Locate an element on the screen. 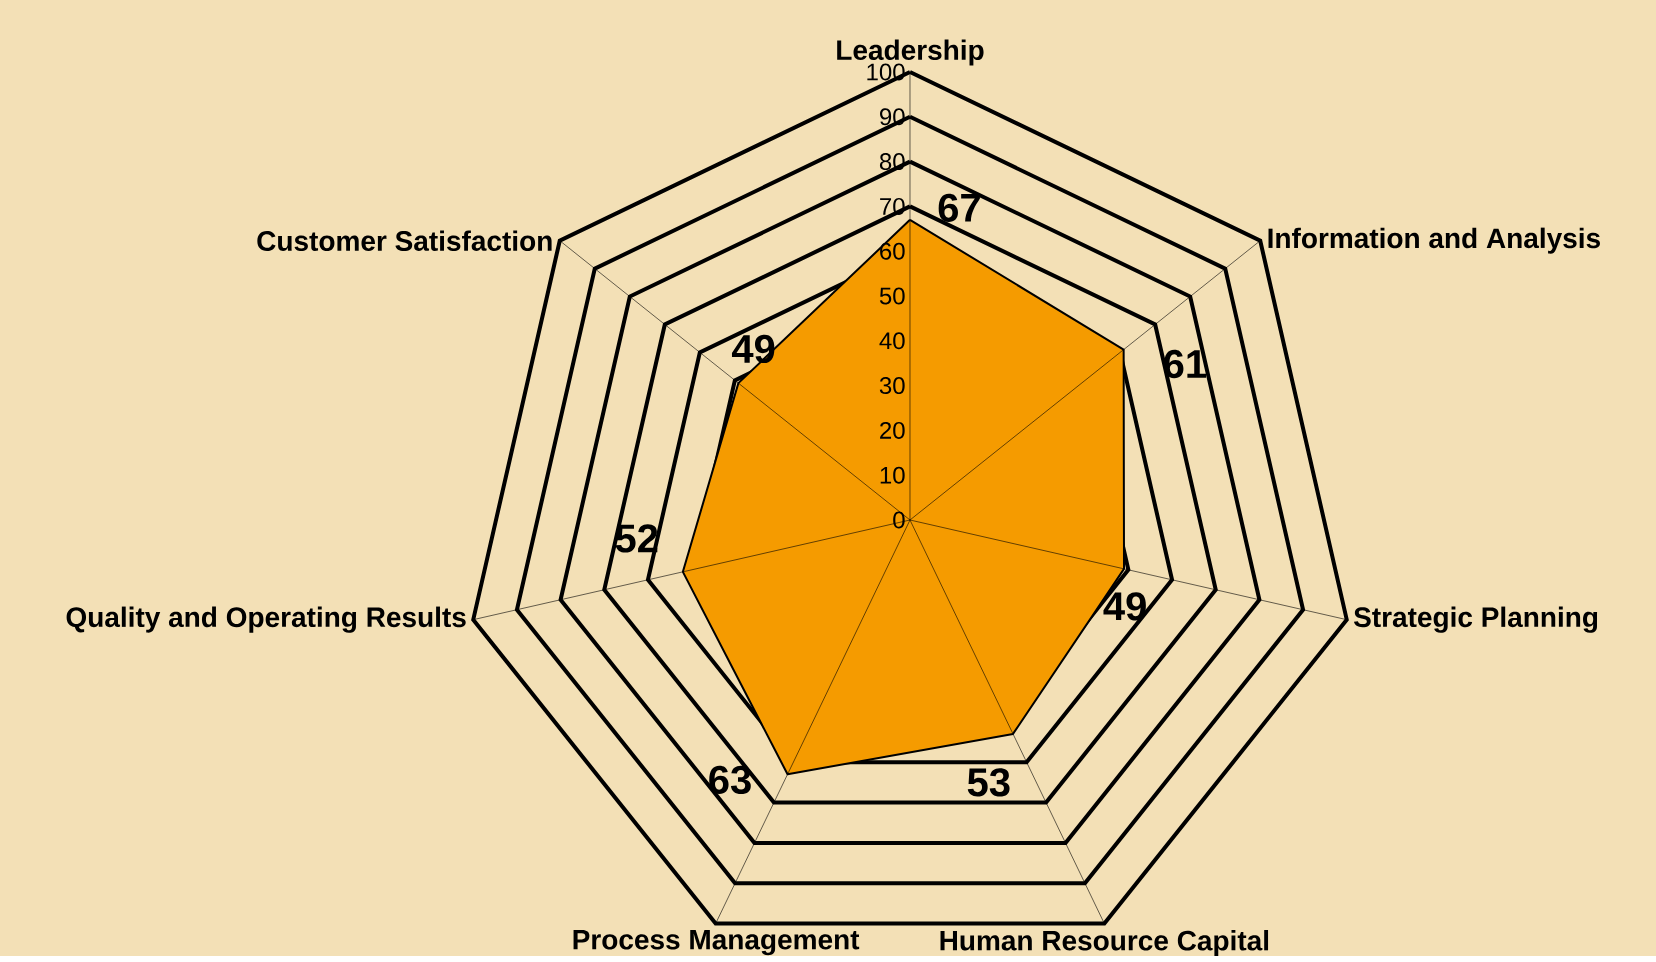 This screenshot has width=1656, height=962. spoke-label: Information and Analysis is located at coordinates (1434, 240).